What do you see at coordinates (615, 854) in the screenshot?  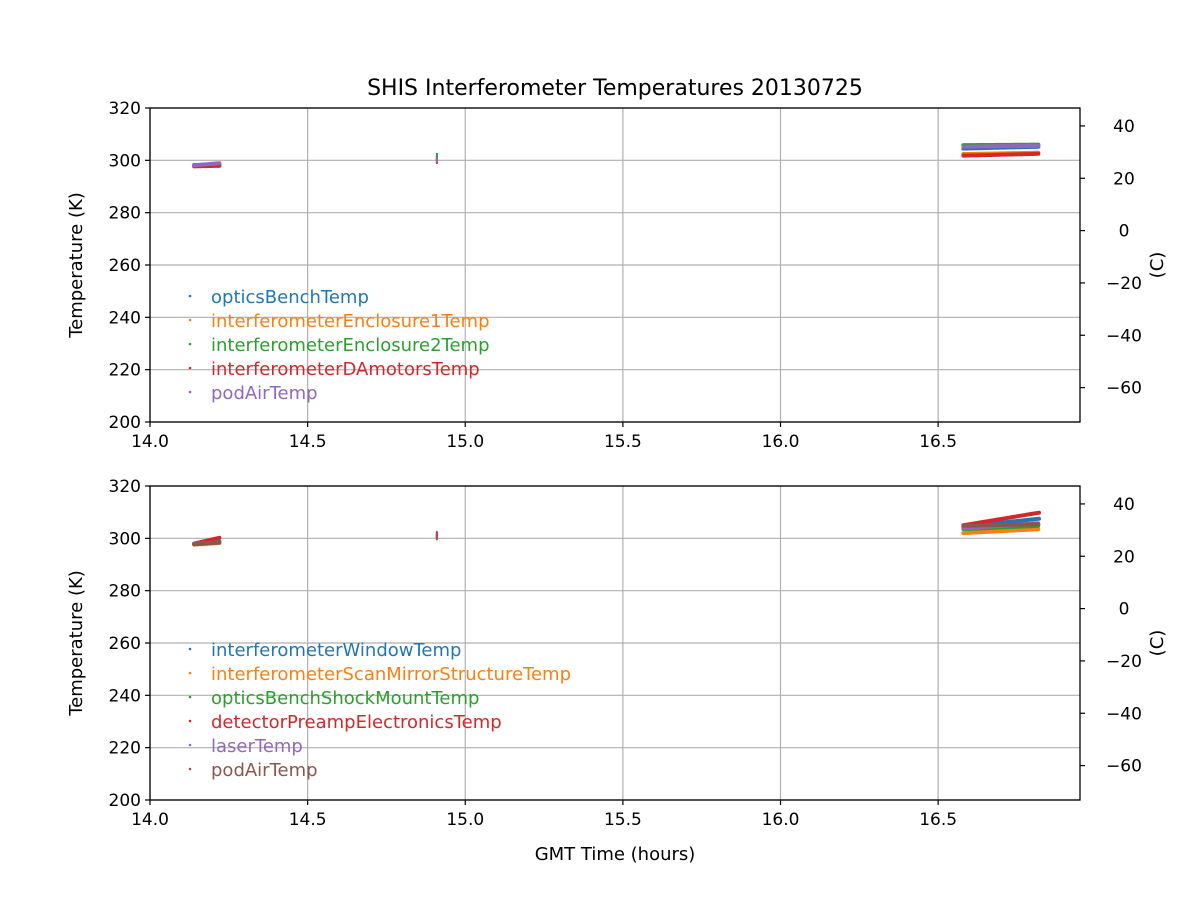 I see `x-axis-label: GMT Time (hours)` at bounding box center [615, 854].